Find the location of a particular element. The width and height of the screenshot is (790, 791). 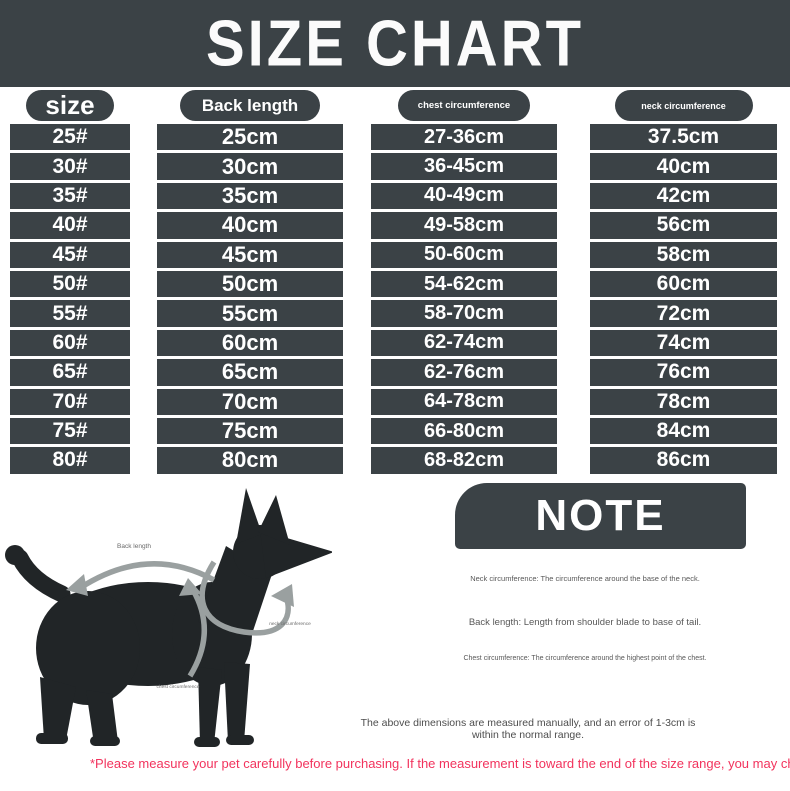

table-cell: 40# is located at coordinates (70, 225).